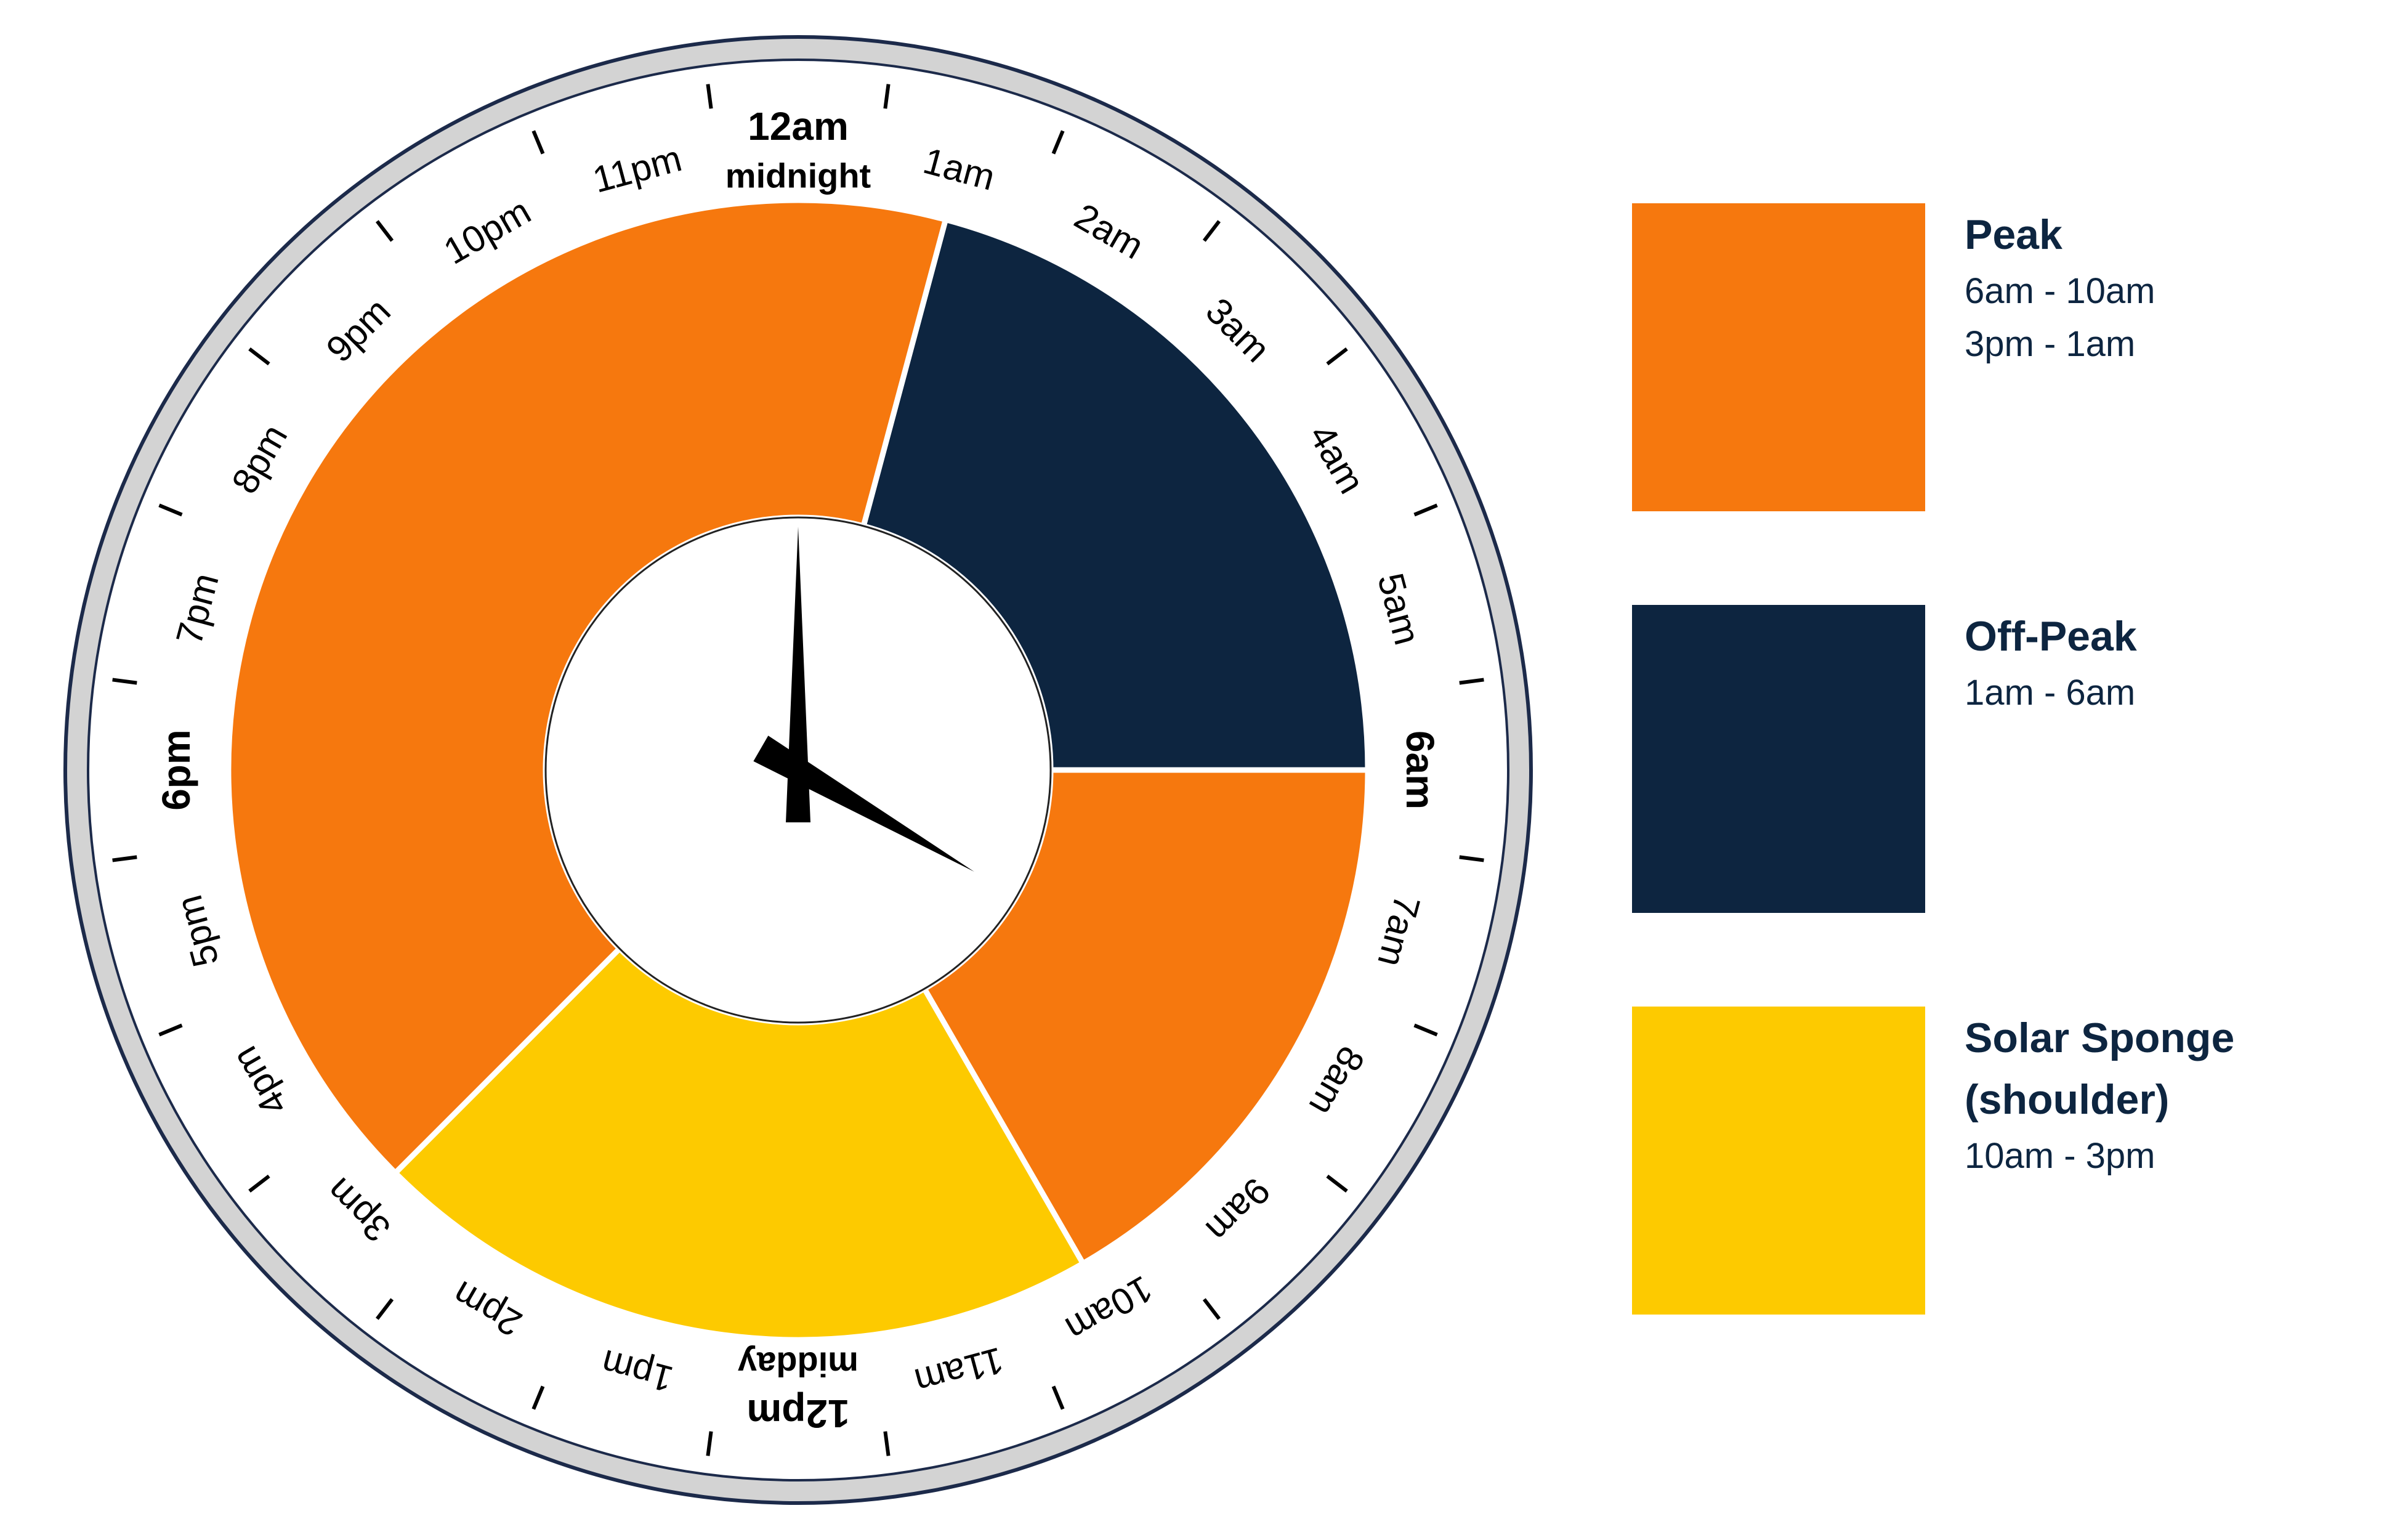  I want to click on hour-label: 6pm, so click(176, 770).